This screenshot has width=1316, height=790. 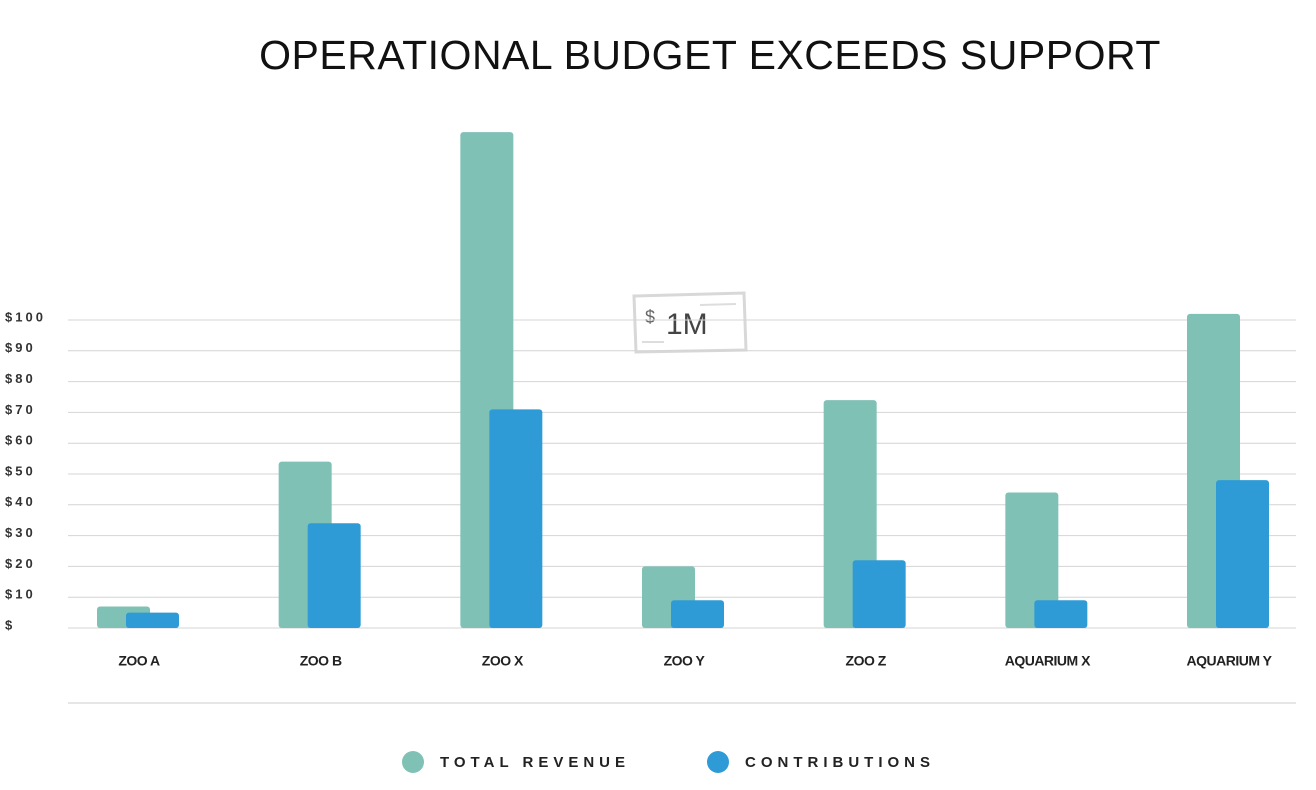 What do you see at coordinates (20, 347) in the screenshot?
I see `y-tick-label: $90` at bounding box center [20, 347].